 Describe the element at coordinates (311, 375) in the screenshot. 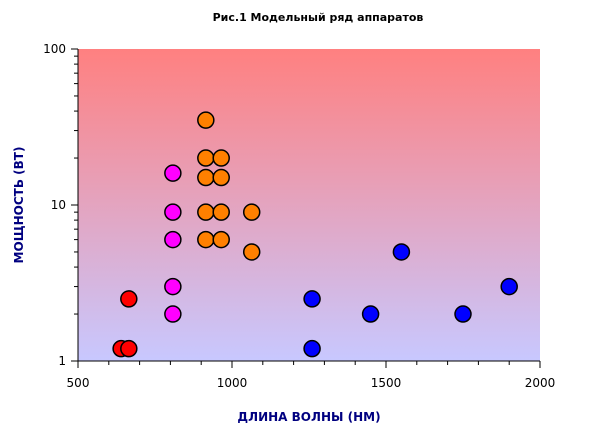

I see `x-axis-ticks: 500 1000 1500 2000` at that location.